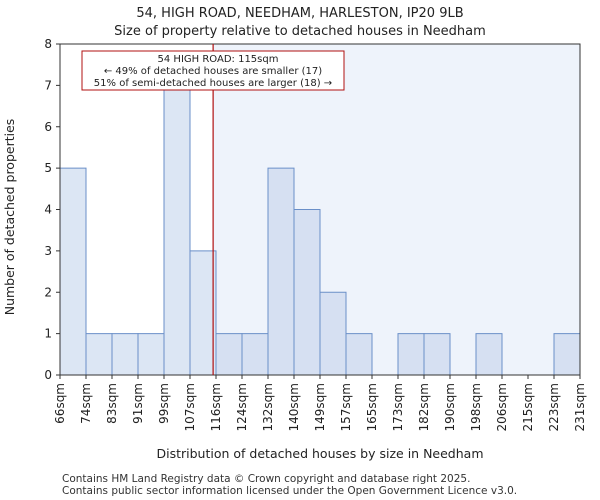 Image resolution: width=600 pixels, height=500 pixels. Describe the element at coordinates (86, 403) in the screenshot. I see `x-tick-label: 74sqm` at that location.